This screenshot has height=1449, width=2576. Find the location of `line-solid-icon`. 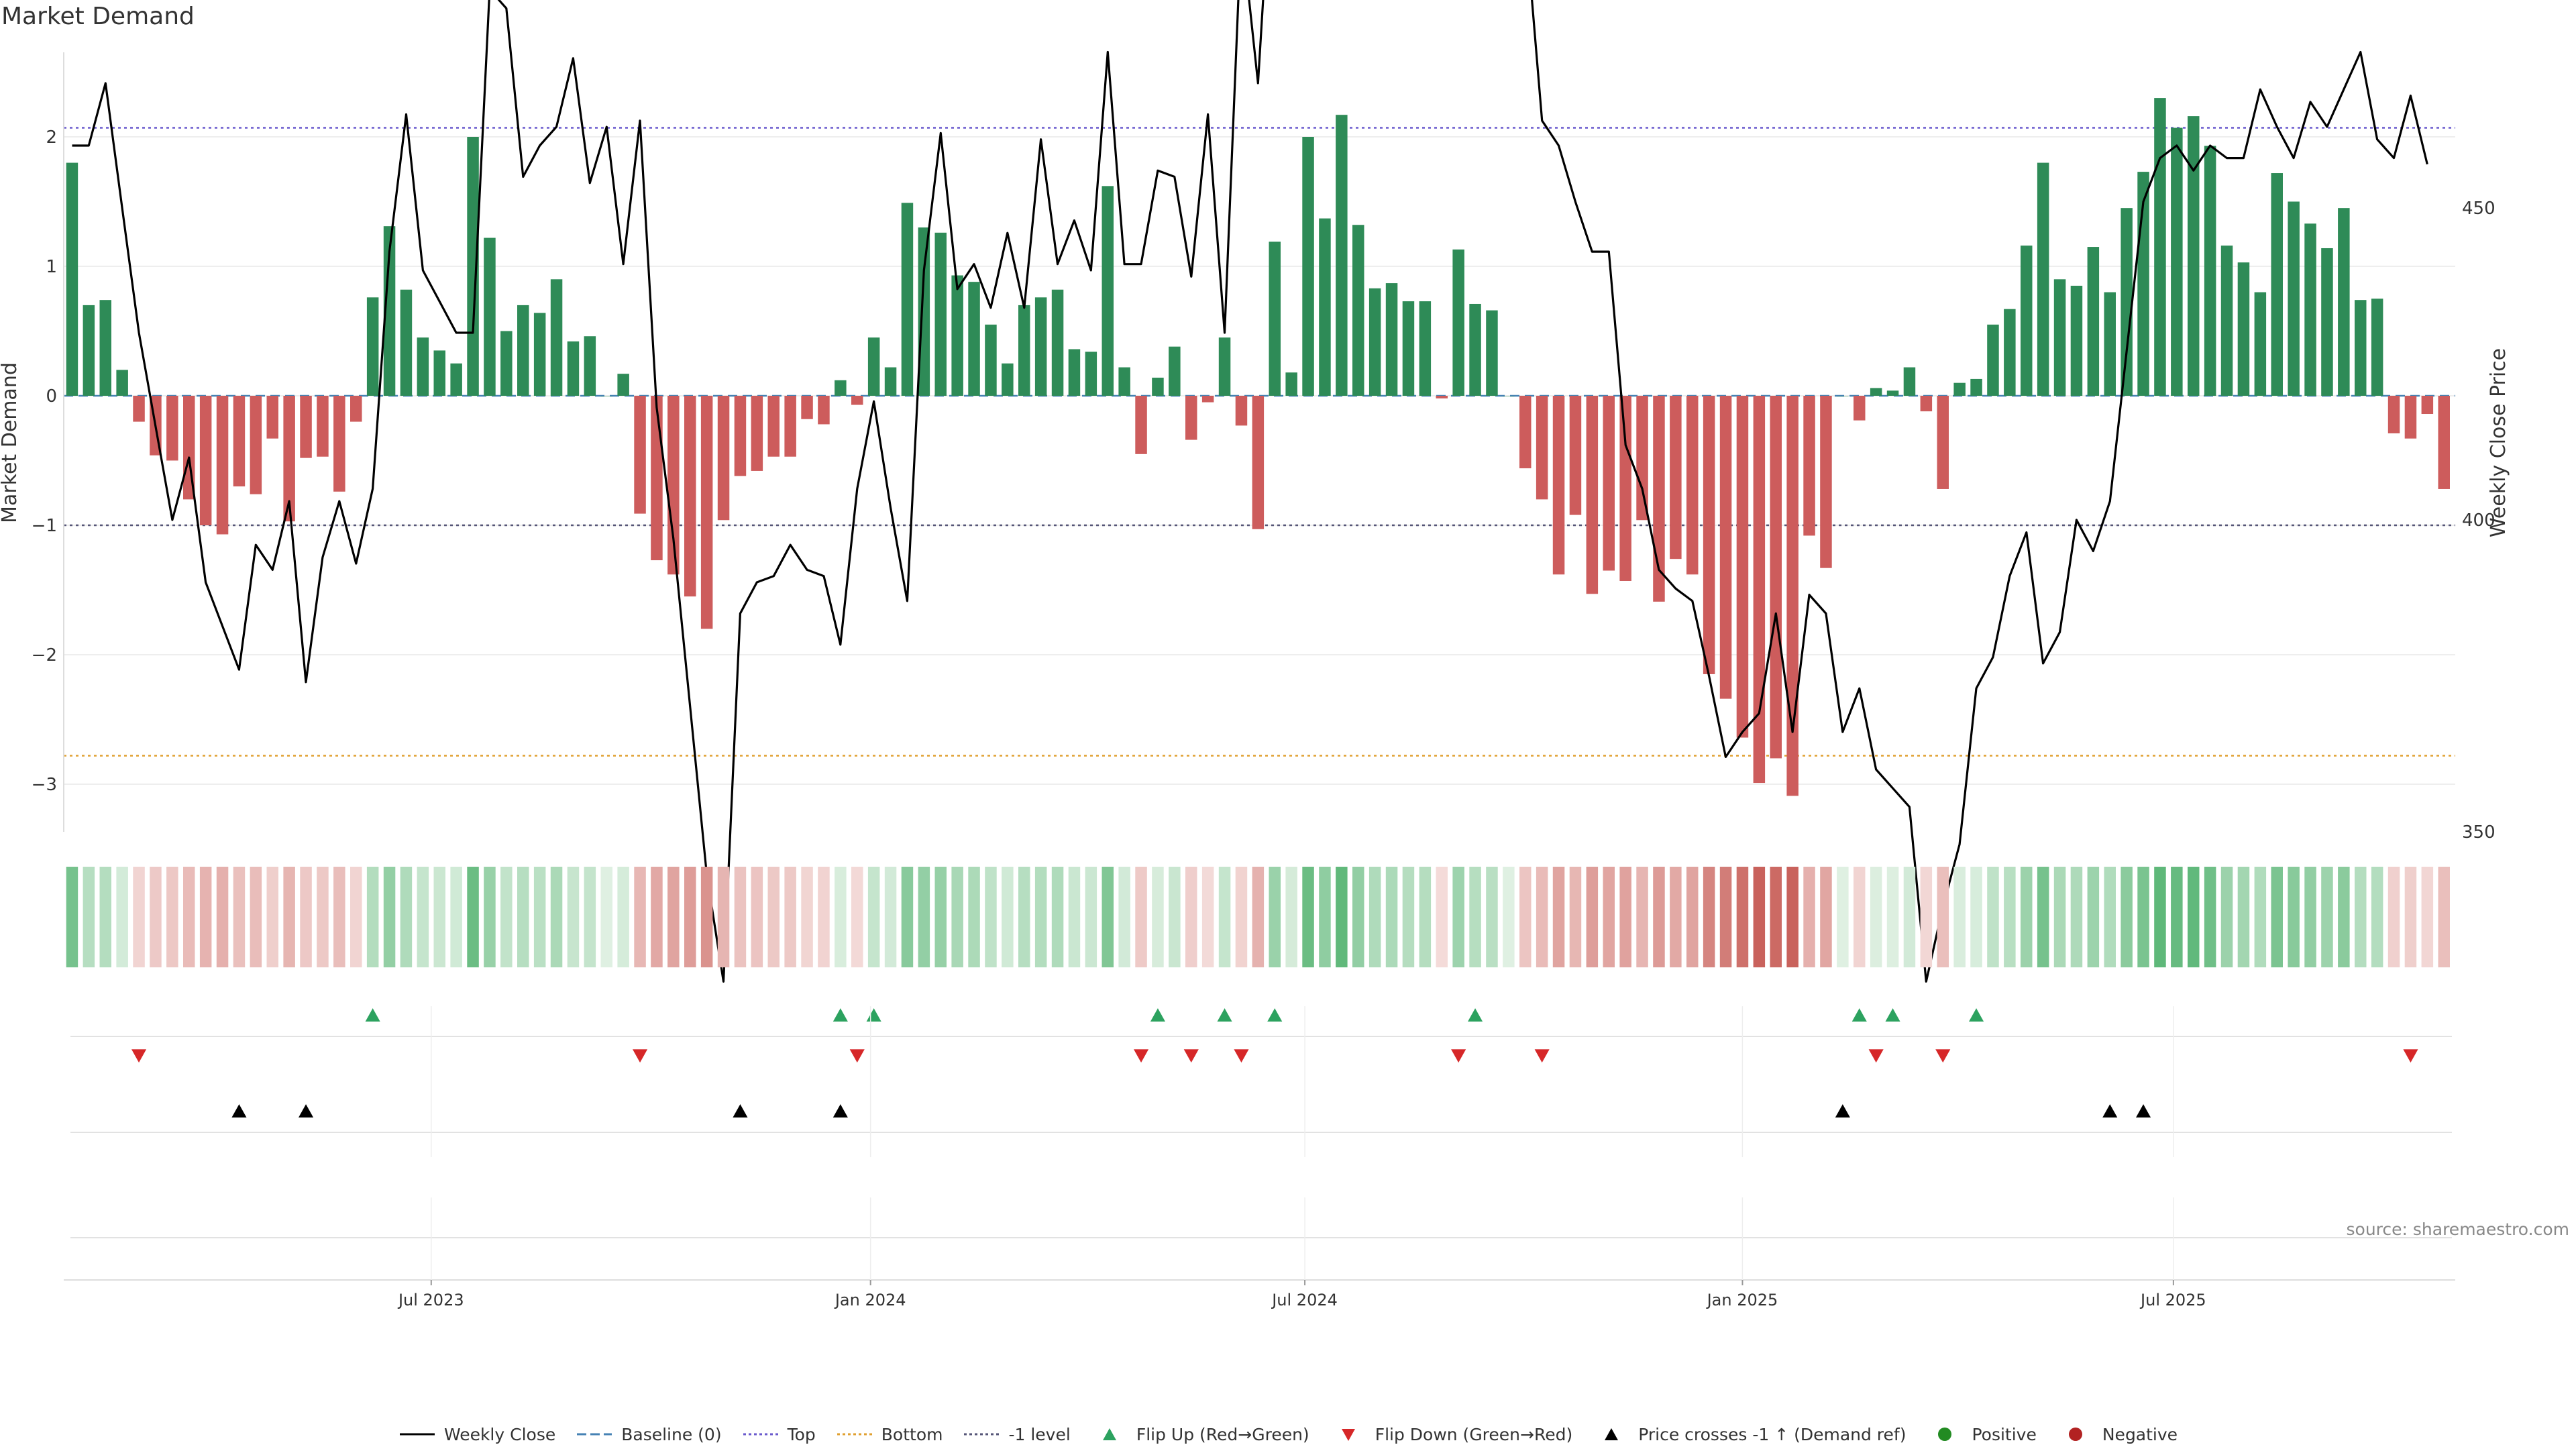

line-solid-icon is located at coordinates (417, 1434).